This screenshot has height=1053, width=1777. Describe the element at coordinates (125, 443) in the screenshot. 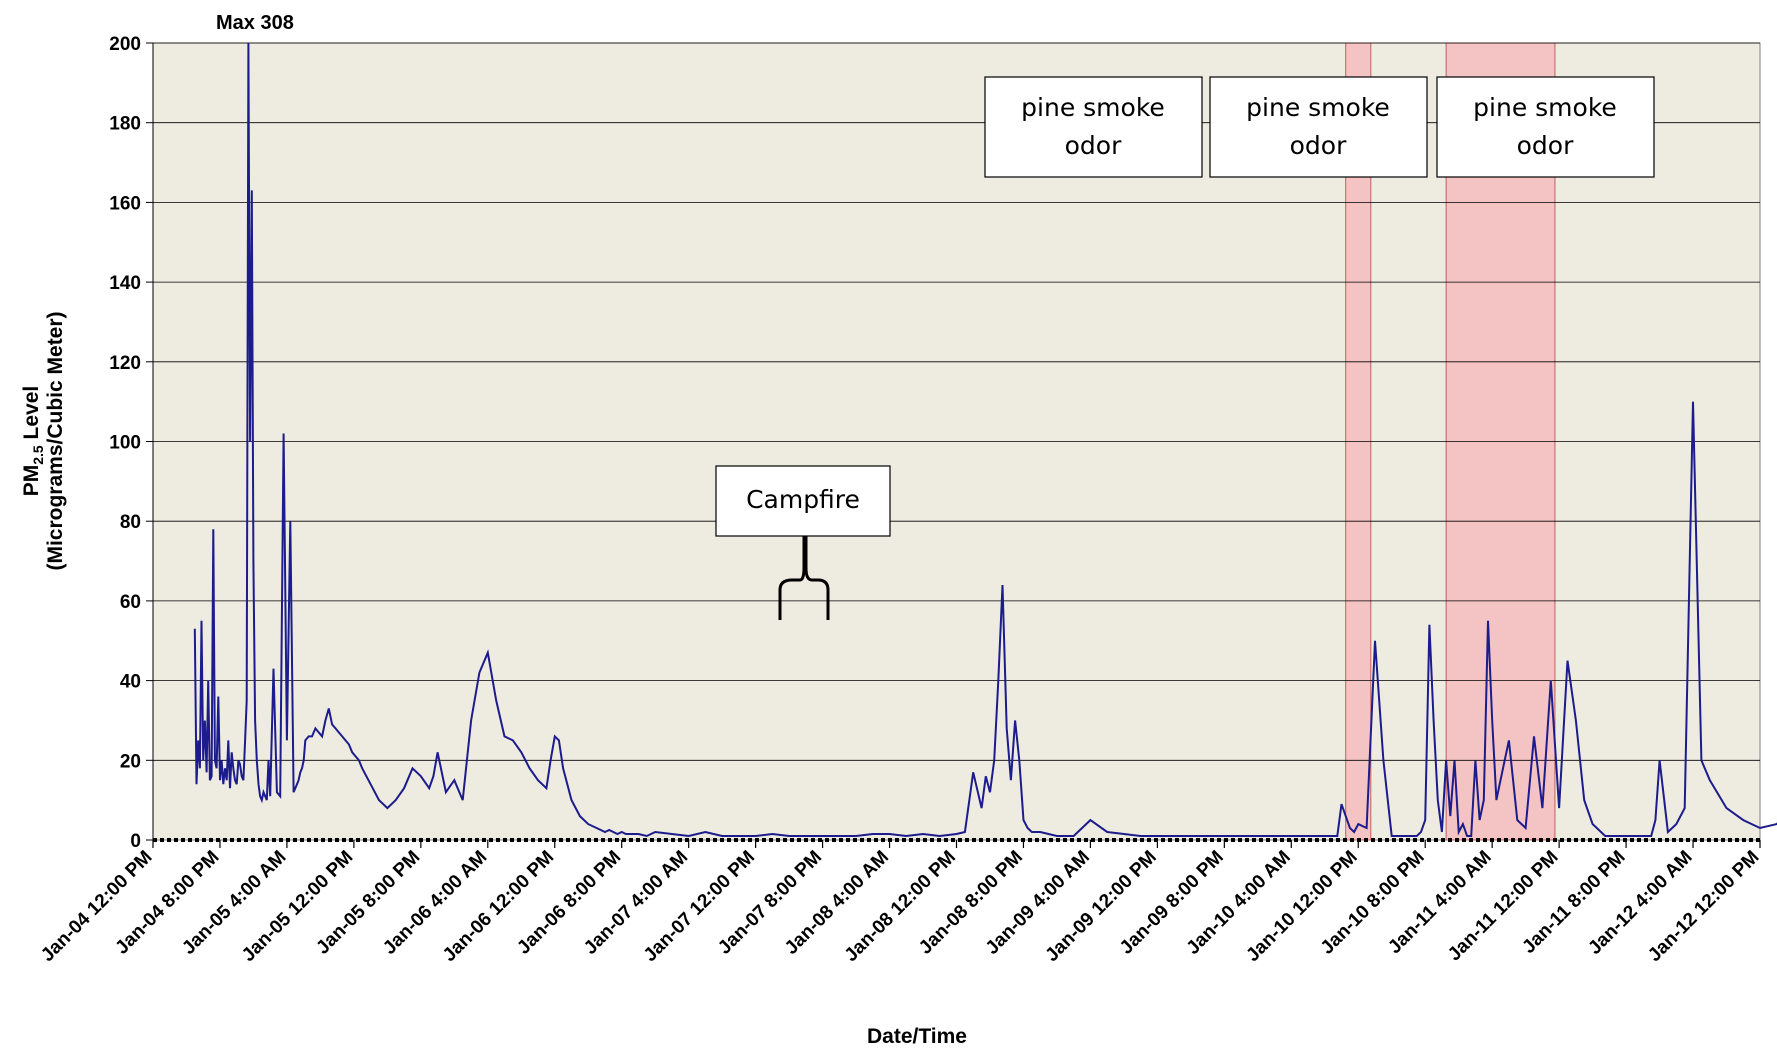

I see `ytick-label: 100` at that location.